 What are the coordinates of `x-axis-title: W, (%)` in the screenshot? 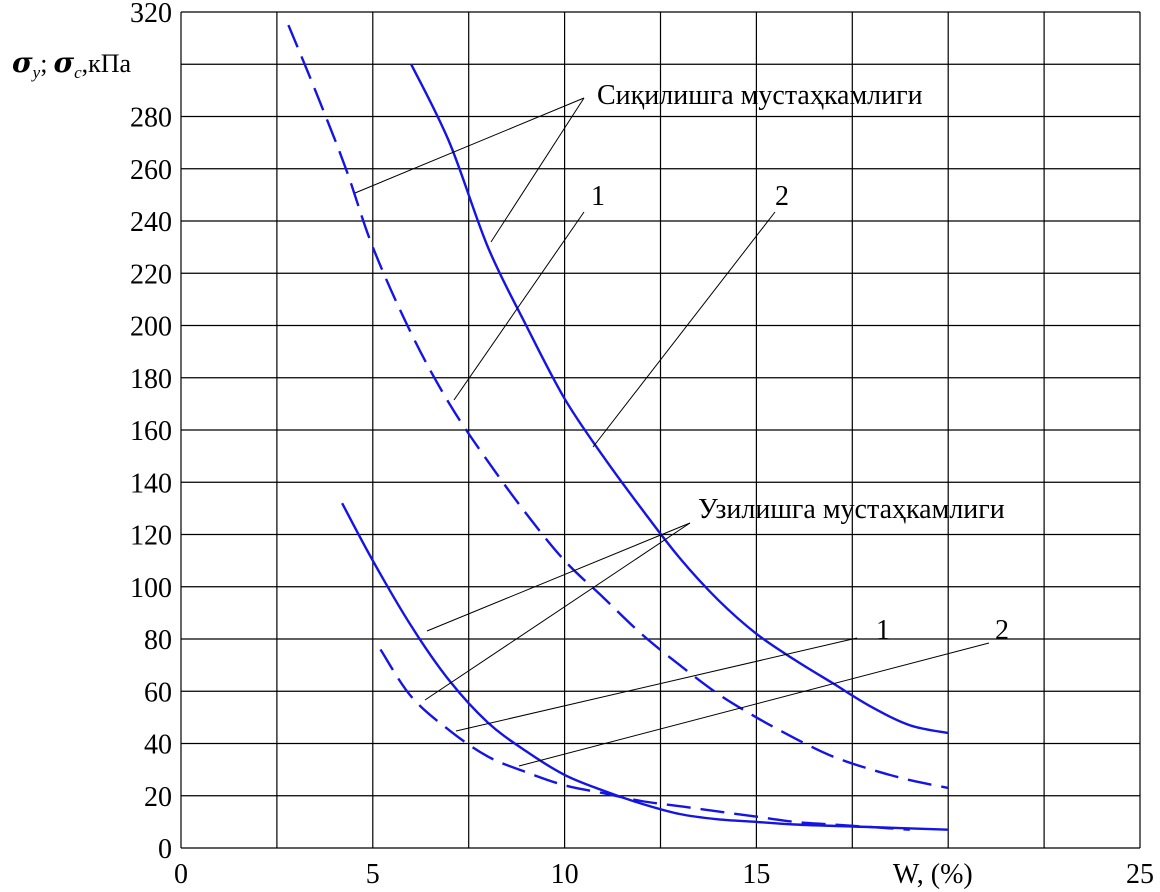 It's located at (933, 874).